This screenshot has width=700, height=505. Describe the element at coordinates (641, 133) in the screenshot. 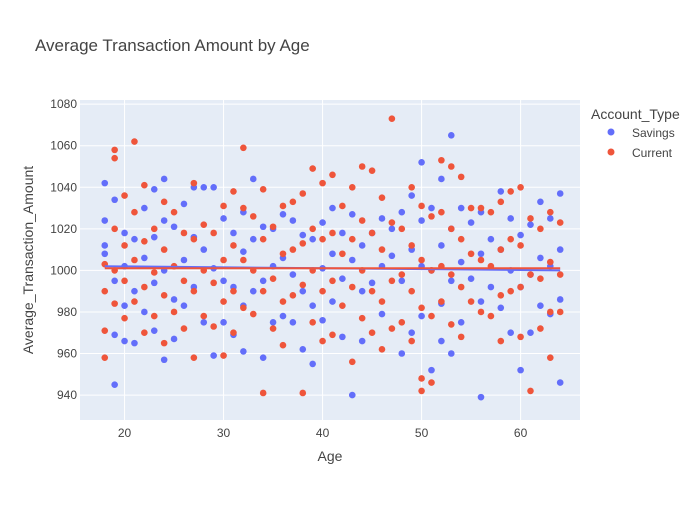

I see `legend-item-savings: Savings` at that location.